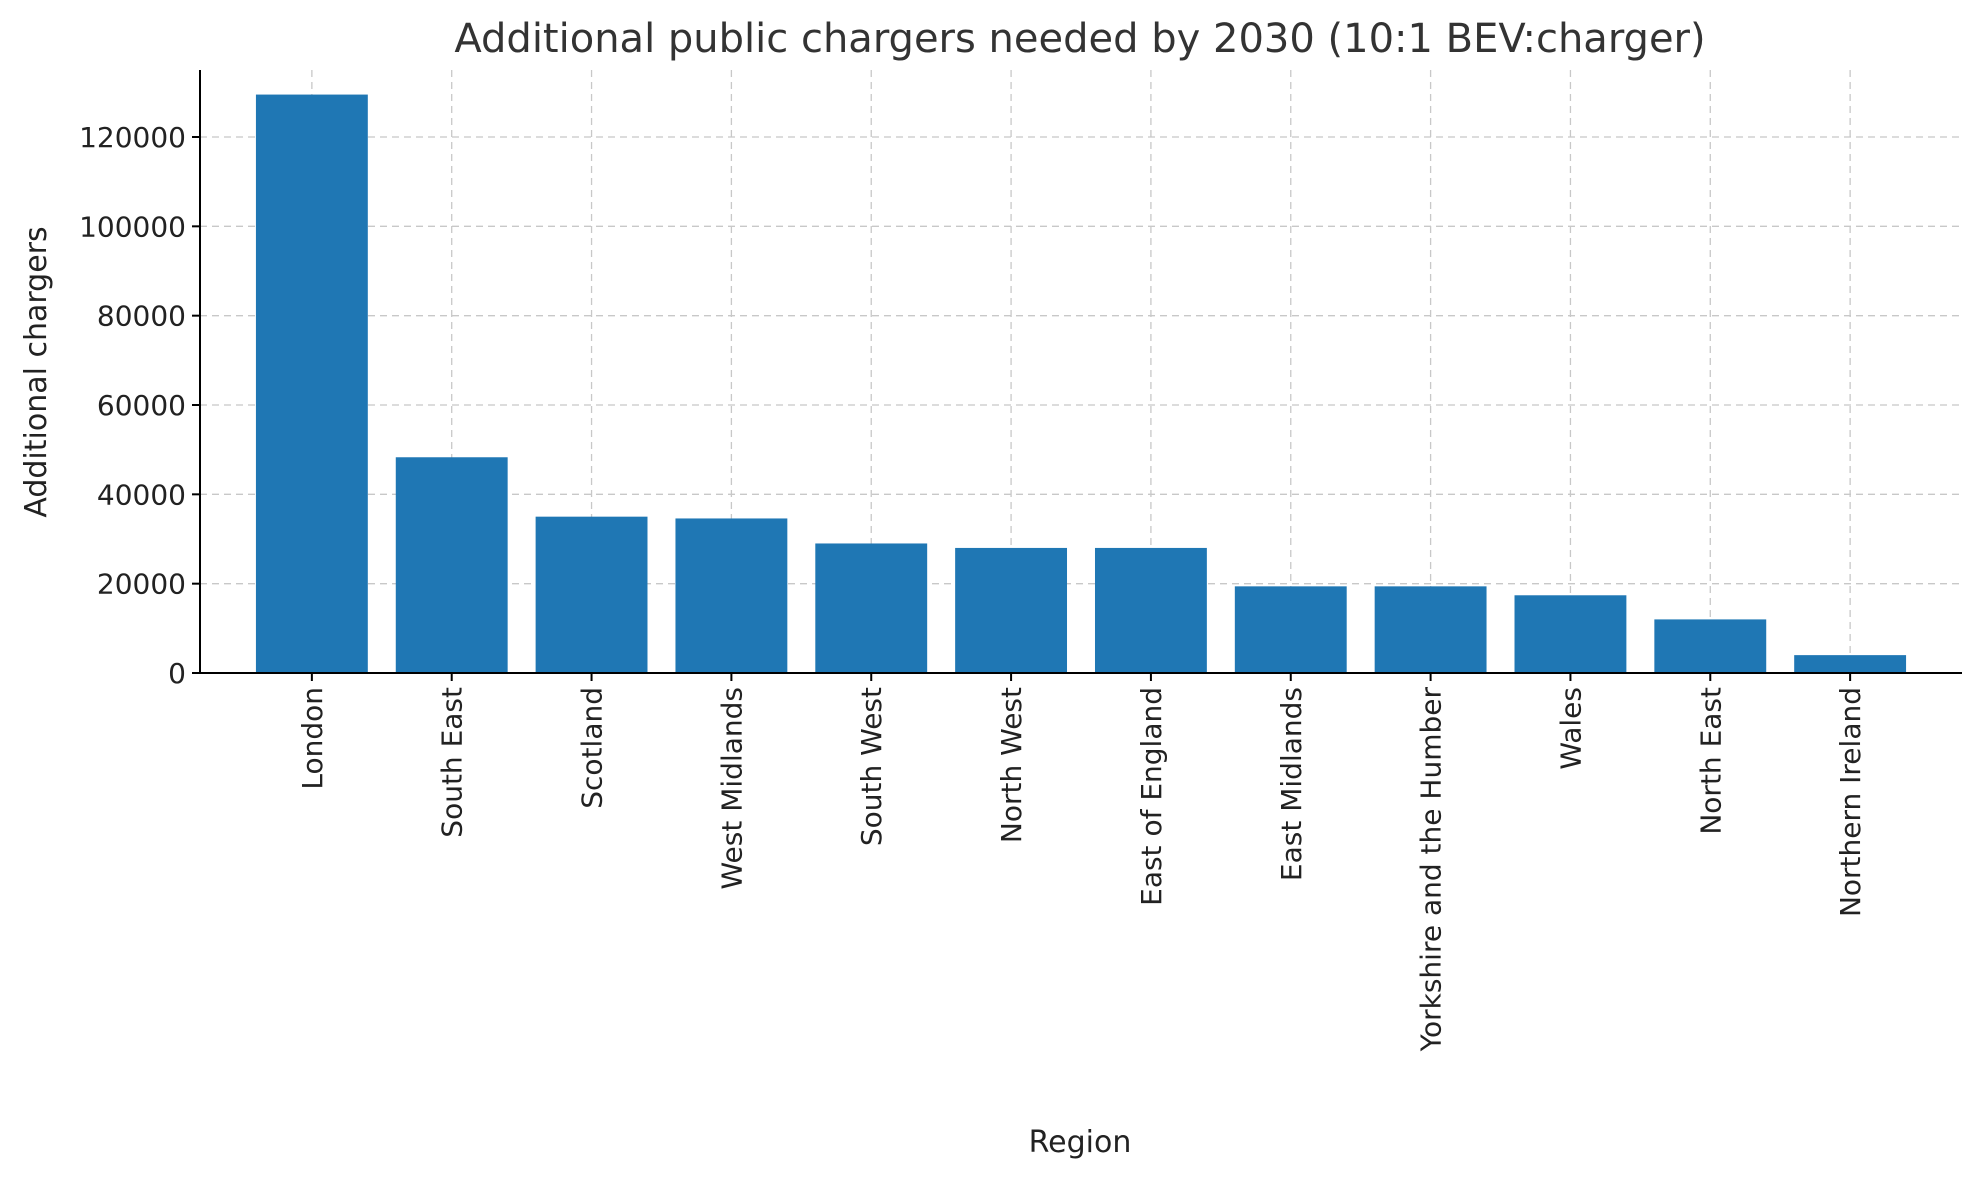 This screenshot has height=1180, width=1980. I want to click on x-tick-label: East of England, so click(1151, 796).